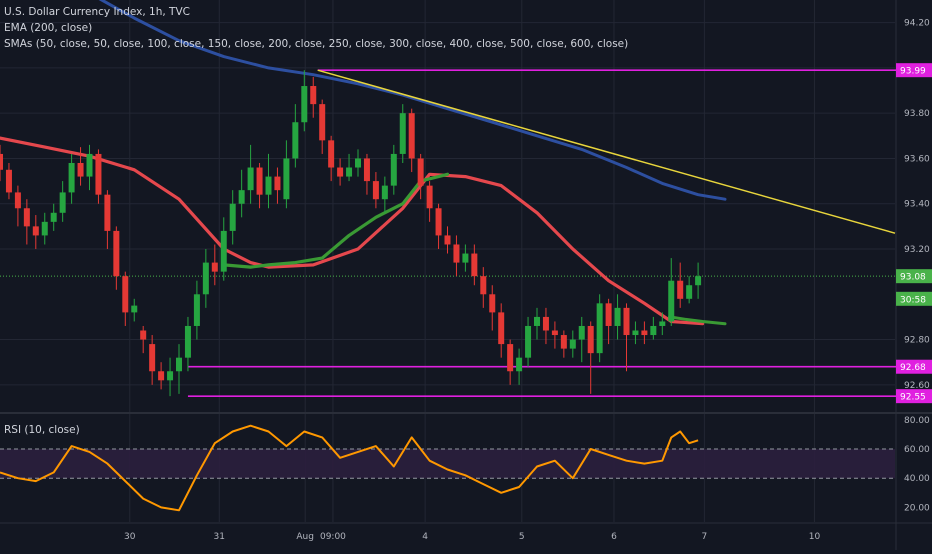  Describe the element at coordinates (917, 341) in the screenshot. I see `price-tick-label: 92.80` at that location.